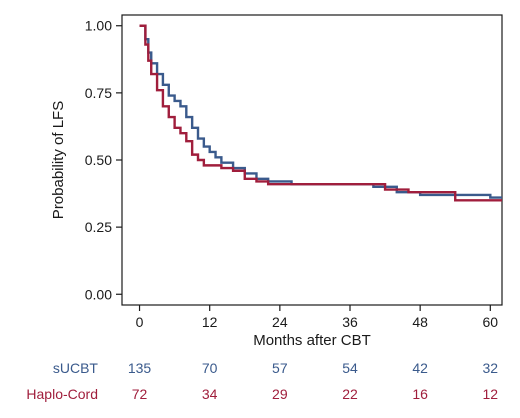 This screenshot has height=418, width=520. I want to click on y-axis: 0.00 0.25 0.50 0.75 1.00, so click(103, 160).